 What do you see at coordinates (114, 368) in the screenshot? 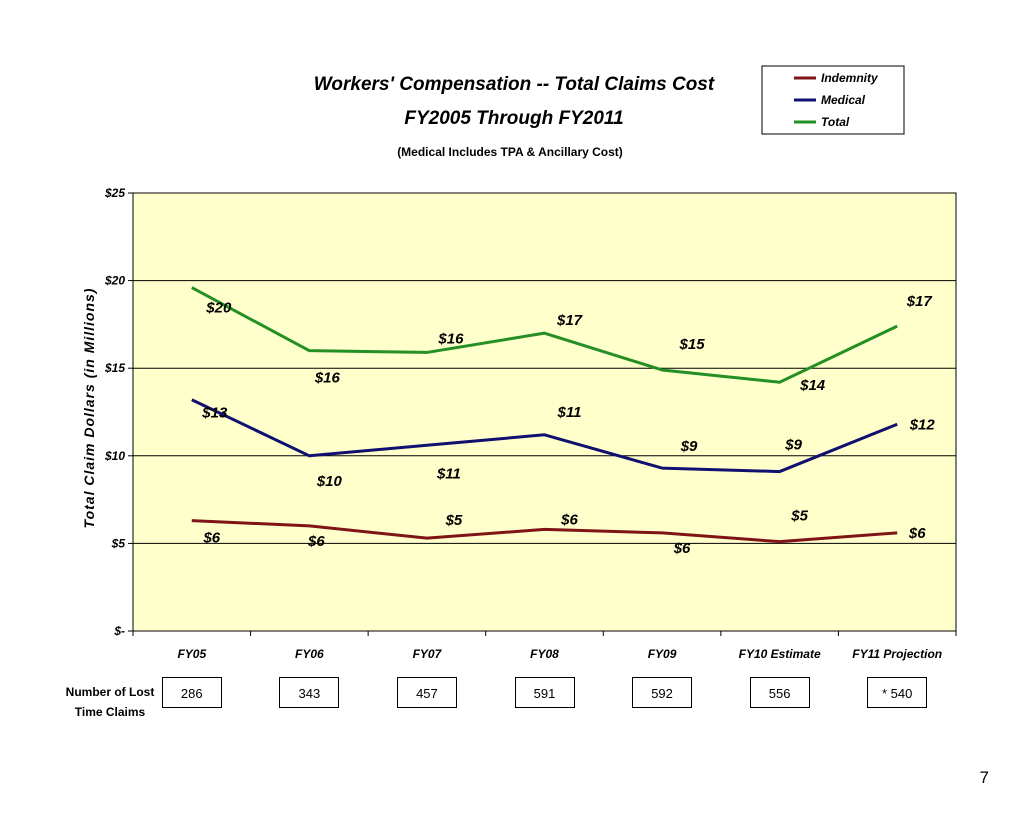
I see `y-tick-label: $15` at bounding box center [114, 368].